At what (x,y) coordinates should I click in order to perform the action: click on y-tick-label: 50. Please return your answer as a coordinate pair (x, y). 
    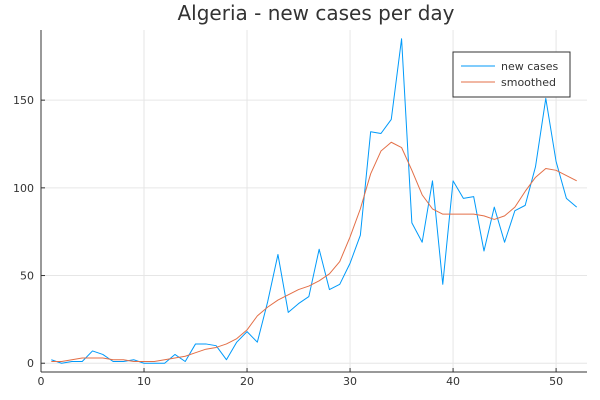
    Looking at the image, I should click on (27, 276).